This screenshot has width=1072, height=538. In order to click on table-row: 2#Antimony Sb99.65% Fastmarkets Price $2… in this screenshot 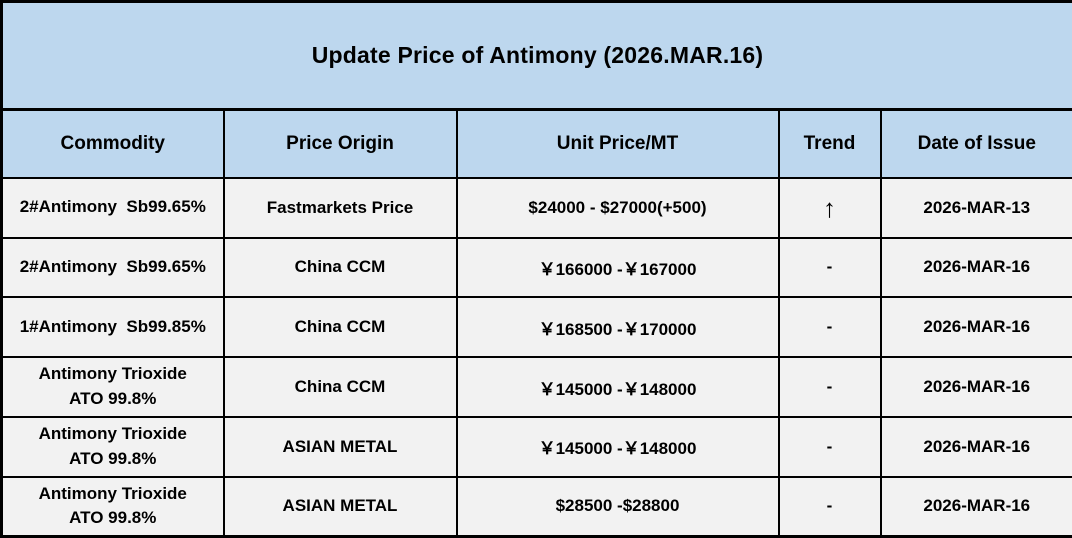, I will do `click(536, 207)`.